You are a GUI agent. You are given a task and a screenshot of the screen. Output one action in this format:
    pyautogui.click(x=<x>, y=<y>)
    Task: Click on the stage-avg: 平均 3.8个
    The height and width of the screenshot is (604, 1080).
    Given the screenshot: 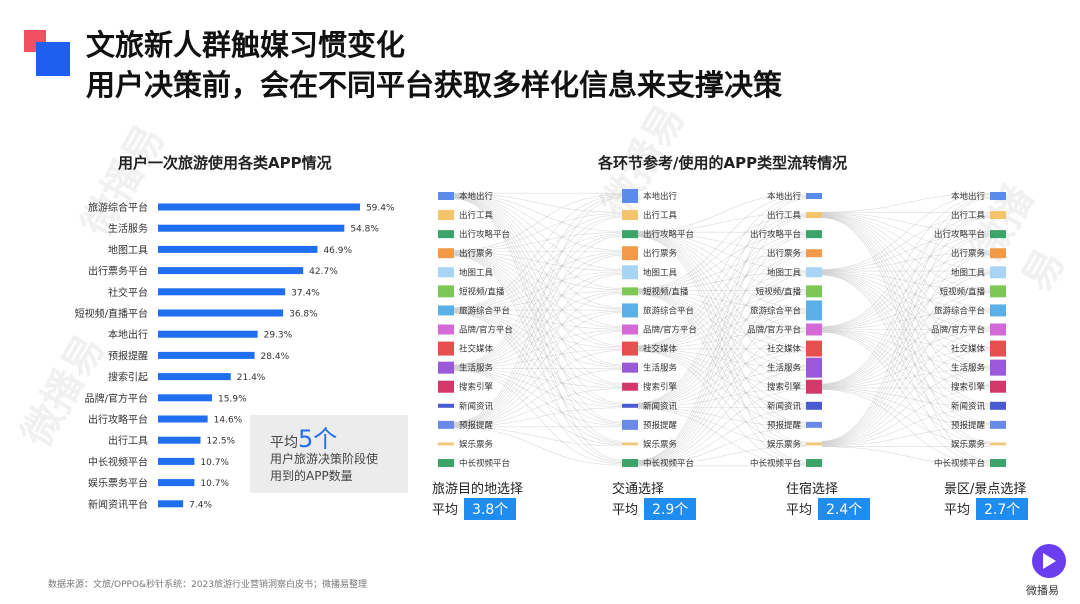 What is the action you would take?
    pyautogui.click(x=474, y=509)
    